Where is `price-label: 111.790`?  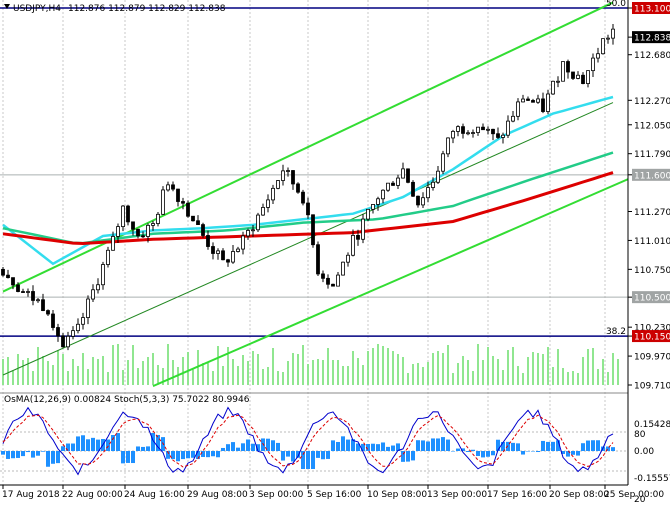
price-label: 111.790 is located at coordinates (652, 155).